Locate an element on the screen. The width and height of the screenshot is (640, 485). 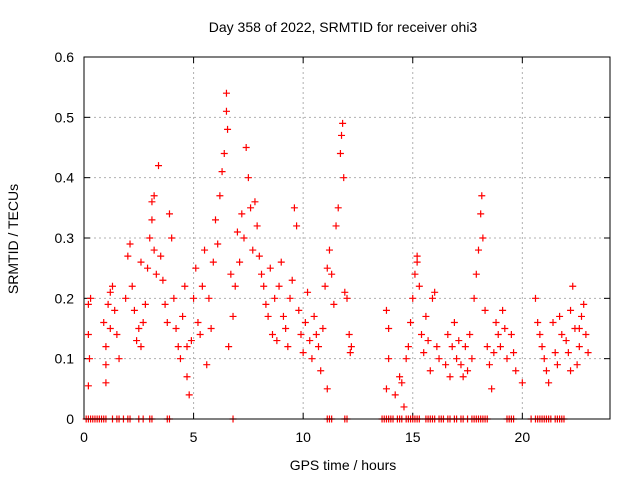
y-axis-label: SRMTID / TECUs is located at coordinates (13, 239).